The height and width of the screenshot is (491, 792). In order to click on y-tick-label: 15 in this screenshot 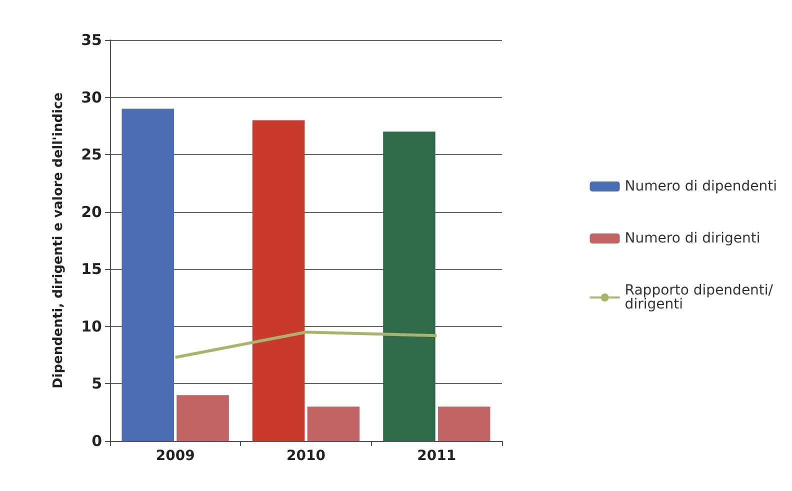, I will do `click(91, 269)`.